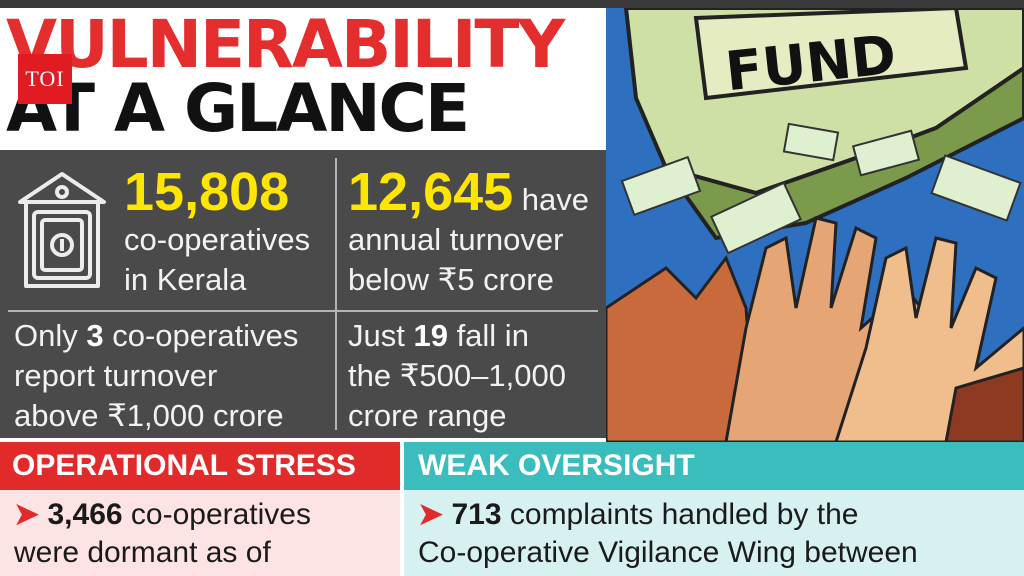 The image size is (1024, 576). Describe the element at coordinates (303, 311) in the screenshot. I see `horizontal-divider` at that location.